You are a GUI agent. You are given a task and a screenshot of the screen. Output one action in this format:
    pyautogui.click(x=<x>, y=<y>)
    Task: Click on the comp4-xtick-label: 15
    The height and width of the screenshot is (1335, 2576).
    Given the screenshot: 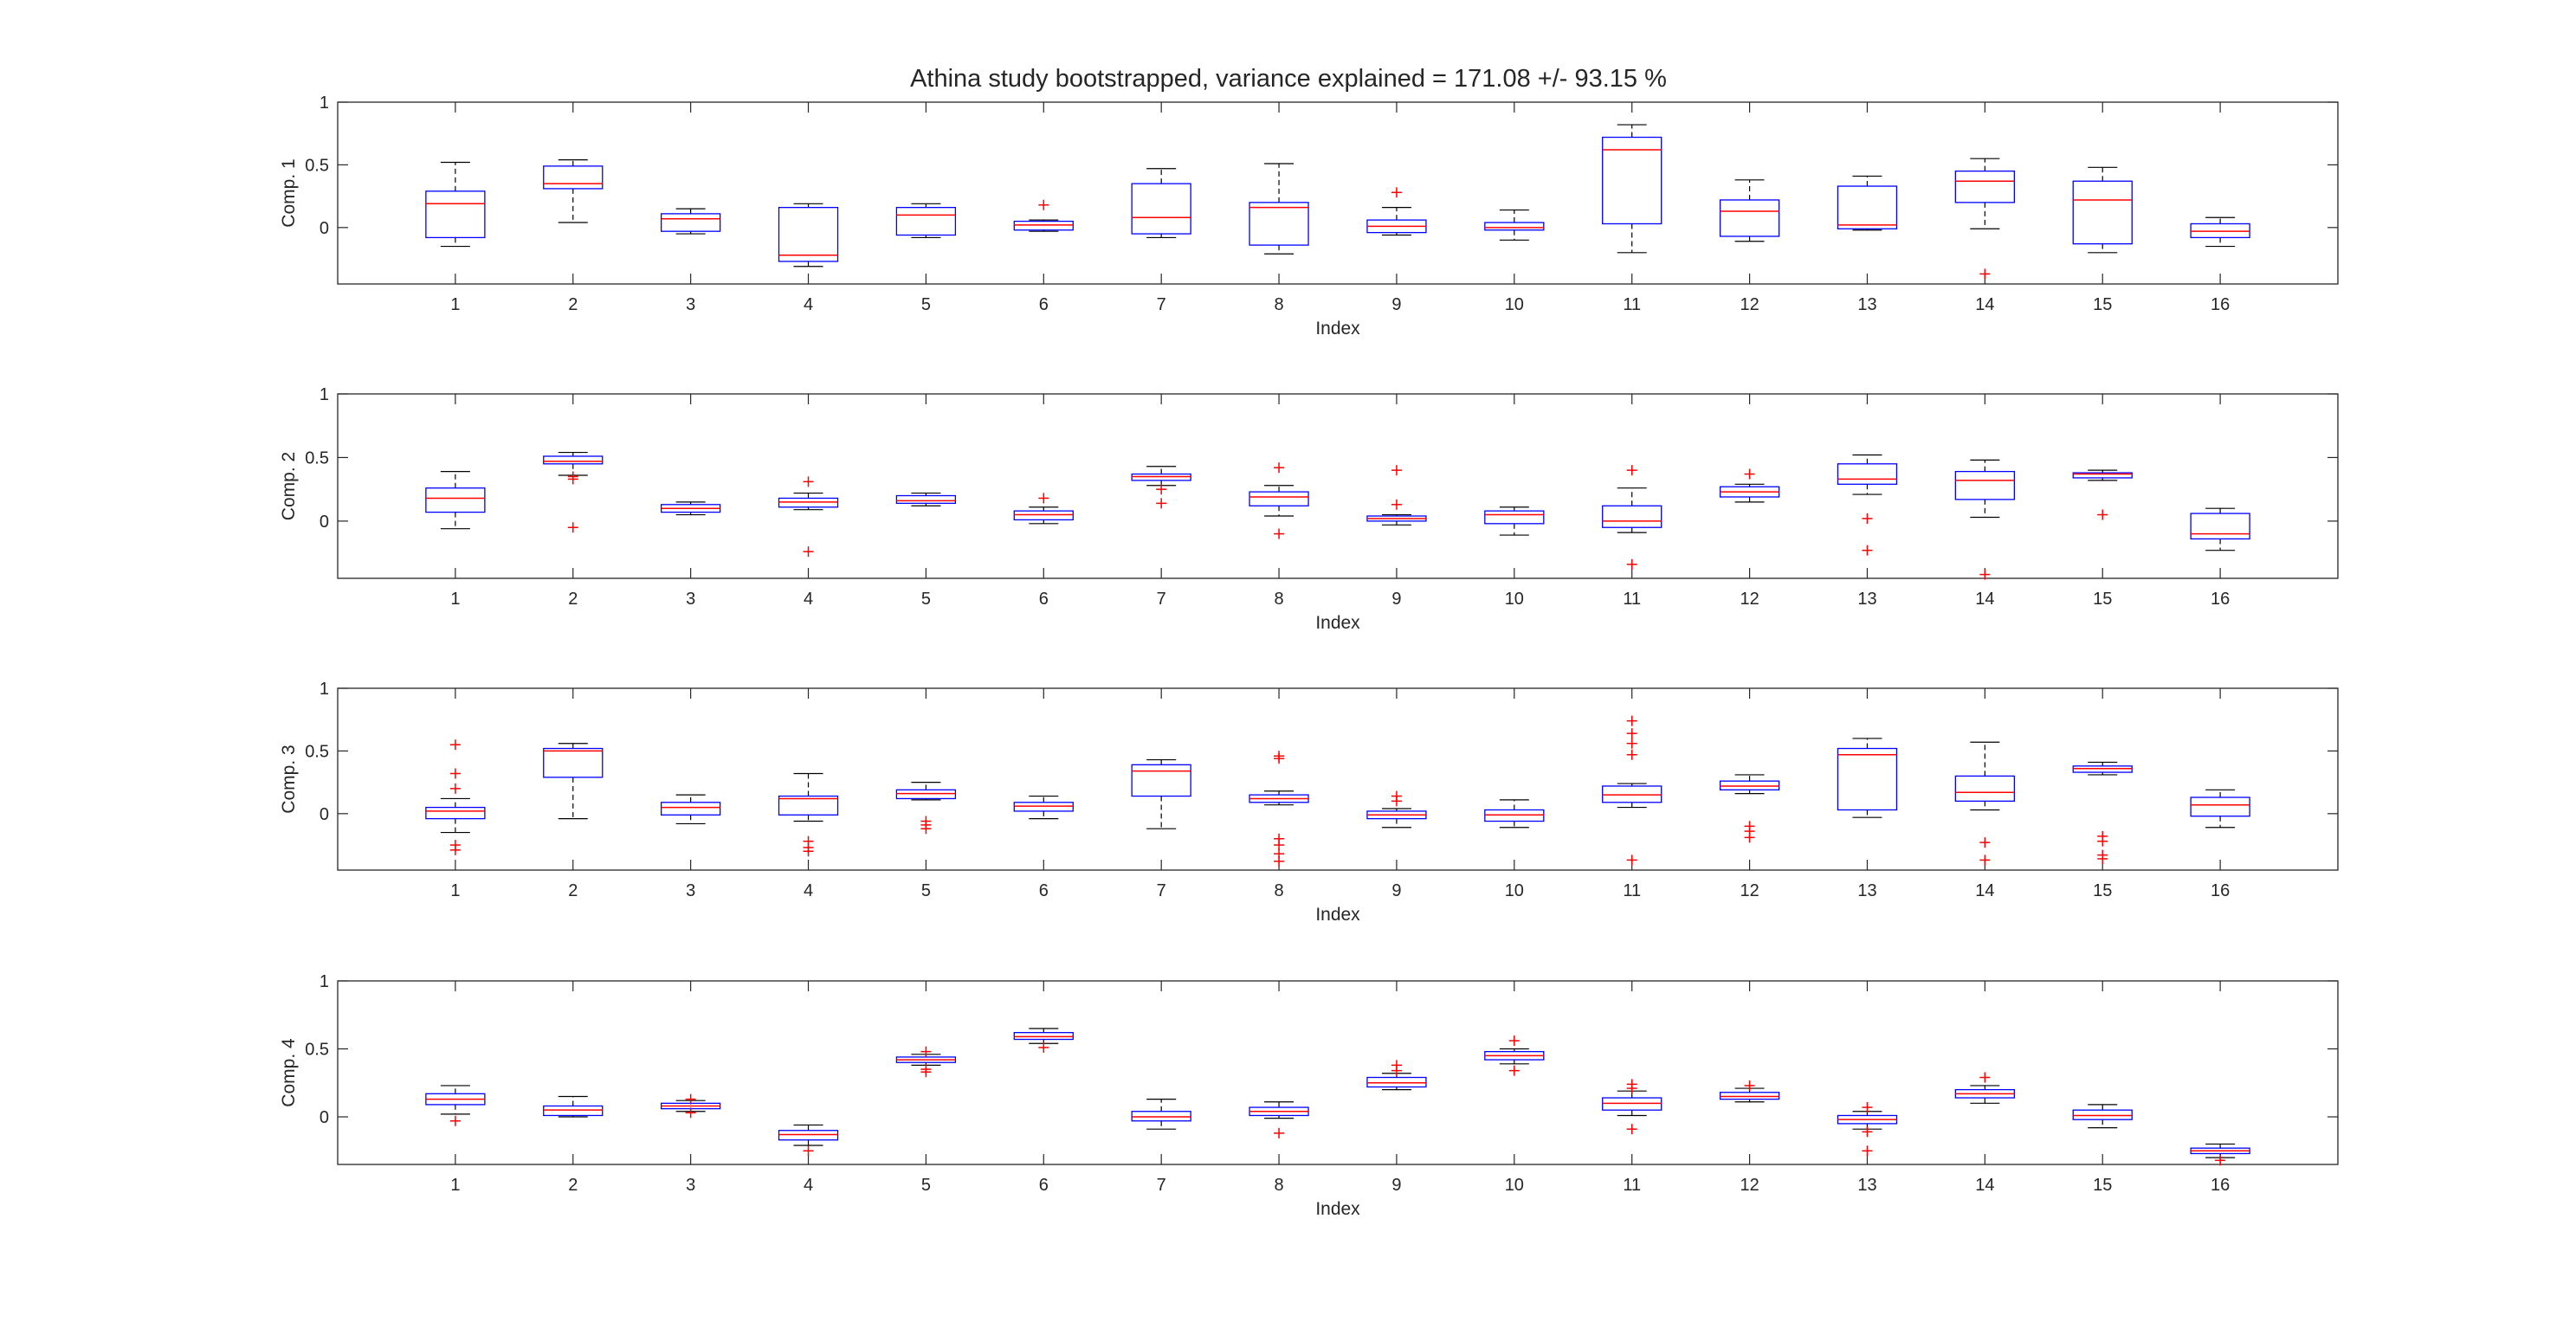 What is the action you would take?
    pyautogui.click(x=2102, y=1186)
    